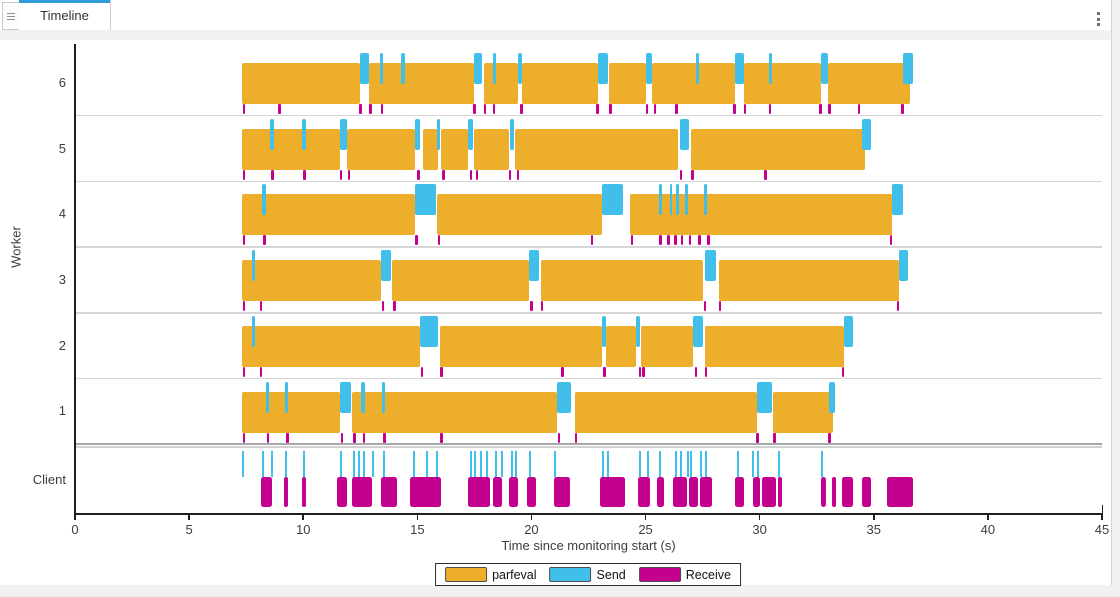 This screenshot has height=597, width=1120. Describe the element at coordinates (587, 574) in the screenshot. I see `legend-item-send: Send` at that location.